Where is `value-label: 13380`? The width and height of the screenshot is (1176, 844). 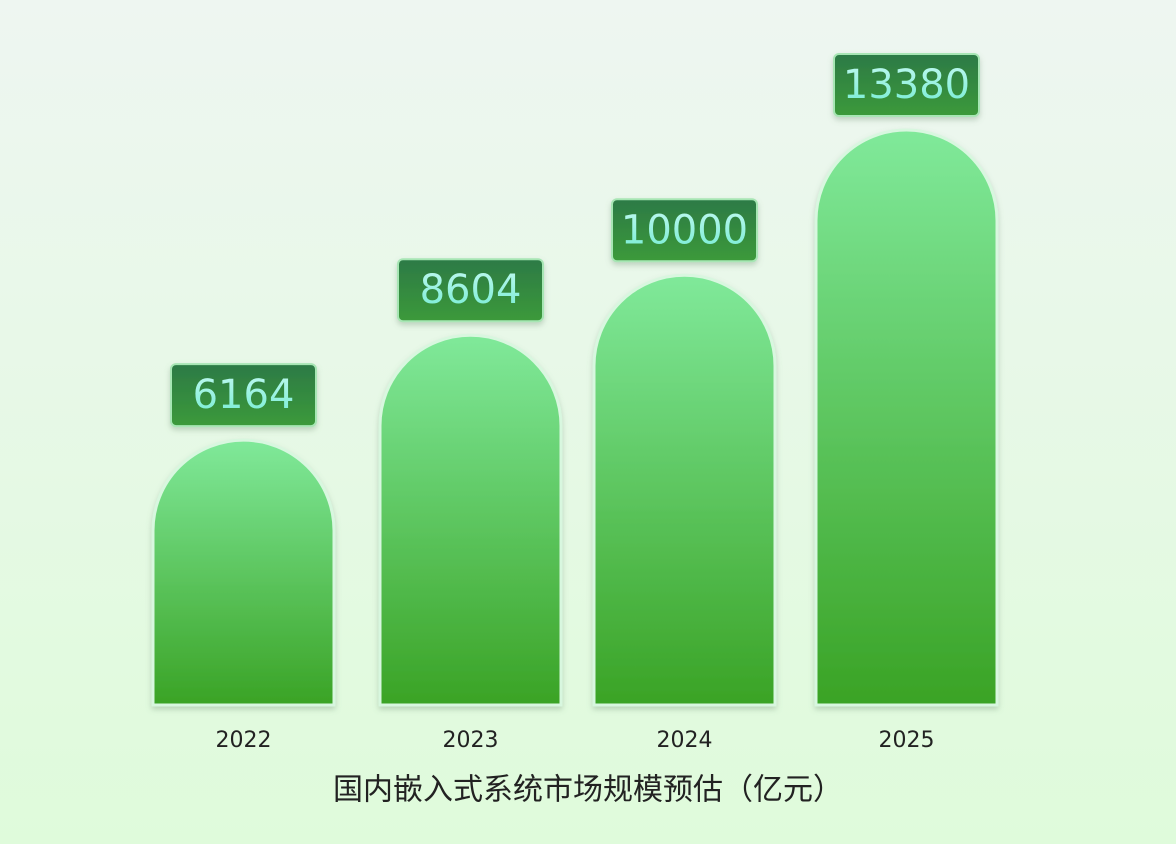 value-label: 13380 is located at coordinates (906, 85).